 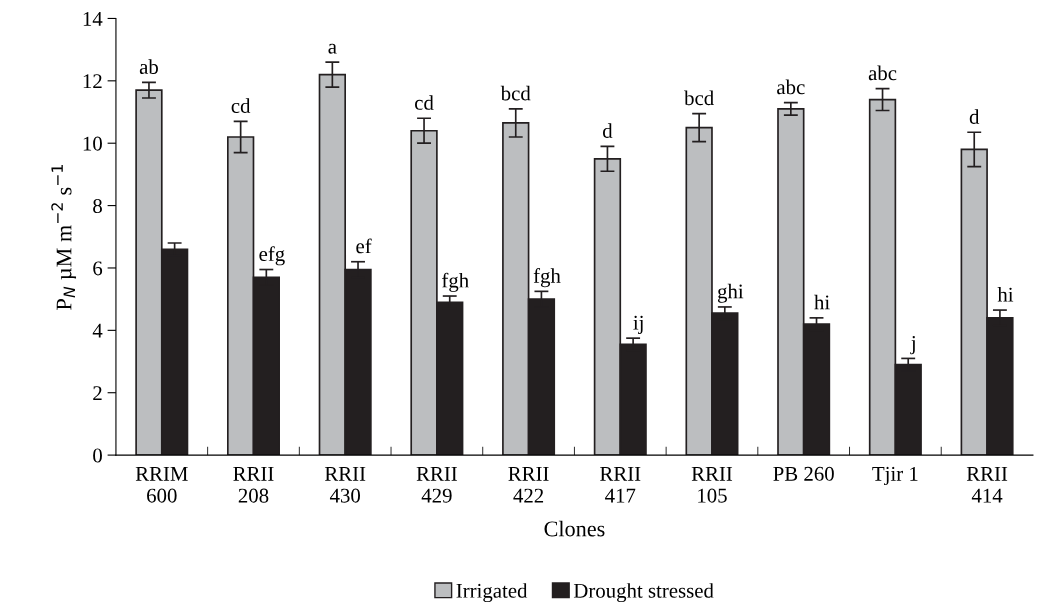 I want to click on legend-label: Drought stressed, so click(x=643, y=593).